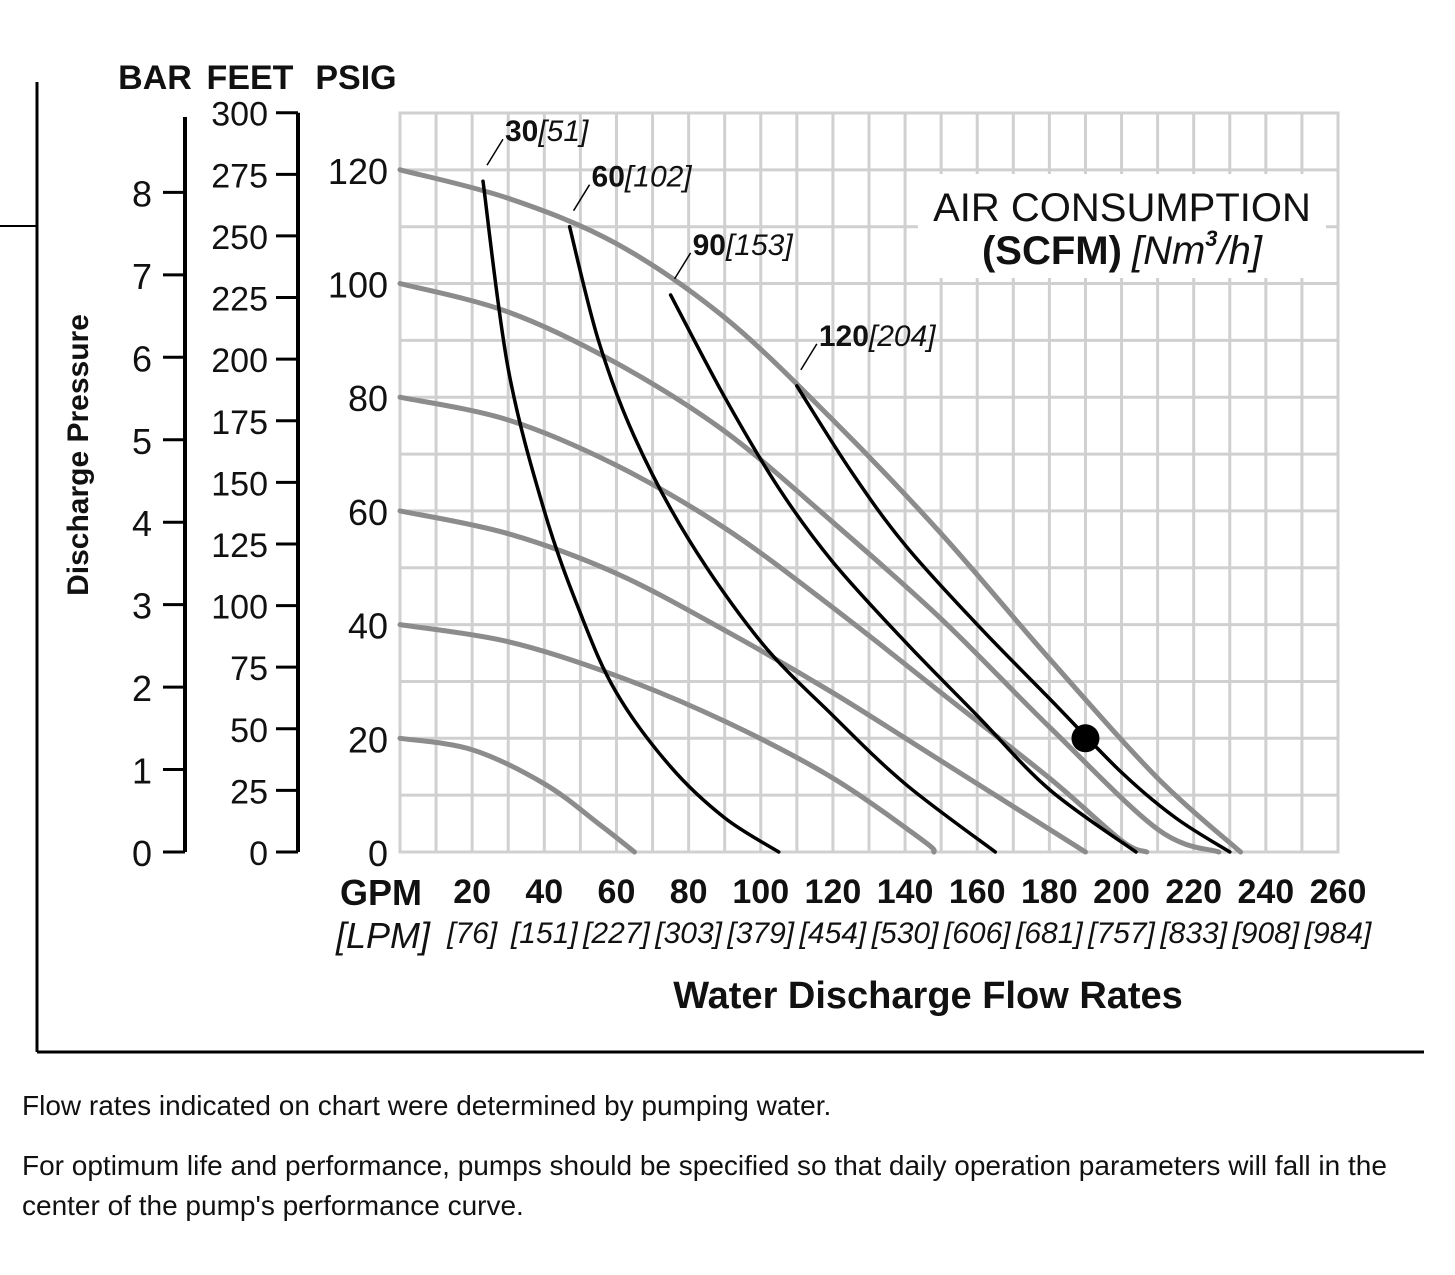 The image size is (1455, 1275). I want to click on bar-tick-label: 8, so click(142, 193).